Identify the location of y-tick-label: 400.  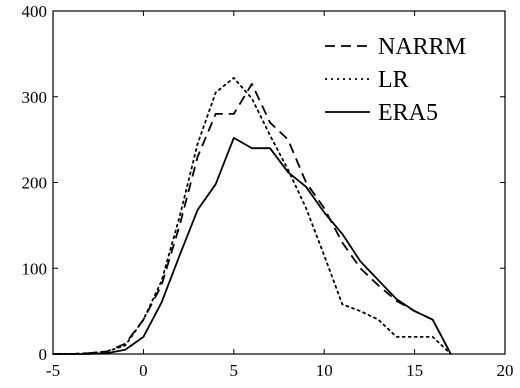
(35, 11).